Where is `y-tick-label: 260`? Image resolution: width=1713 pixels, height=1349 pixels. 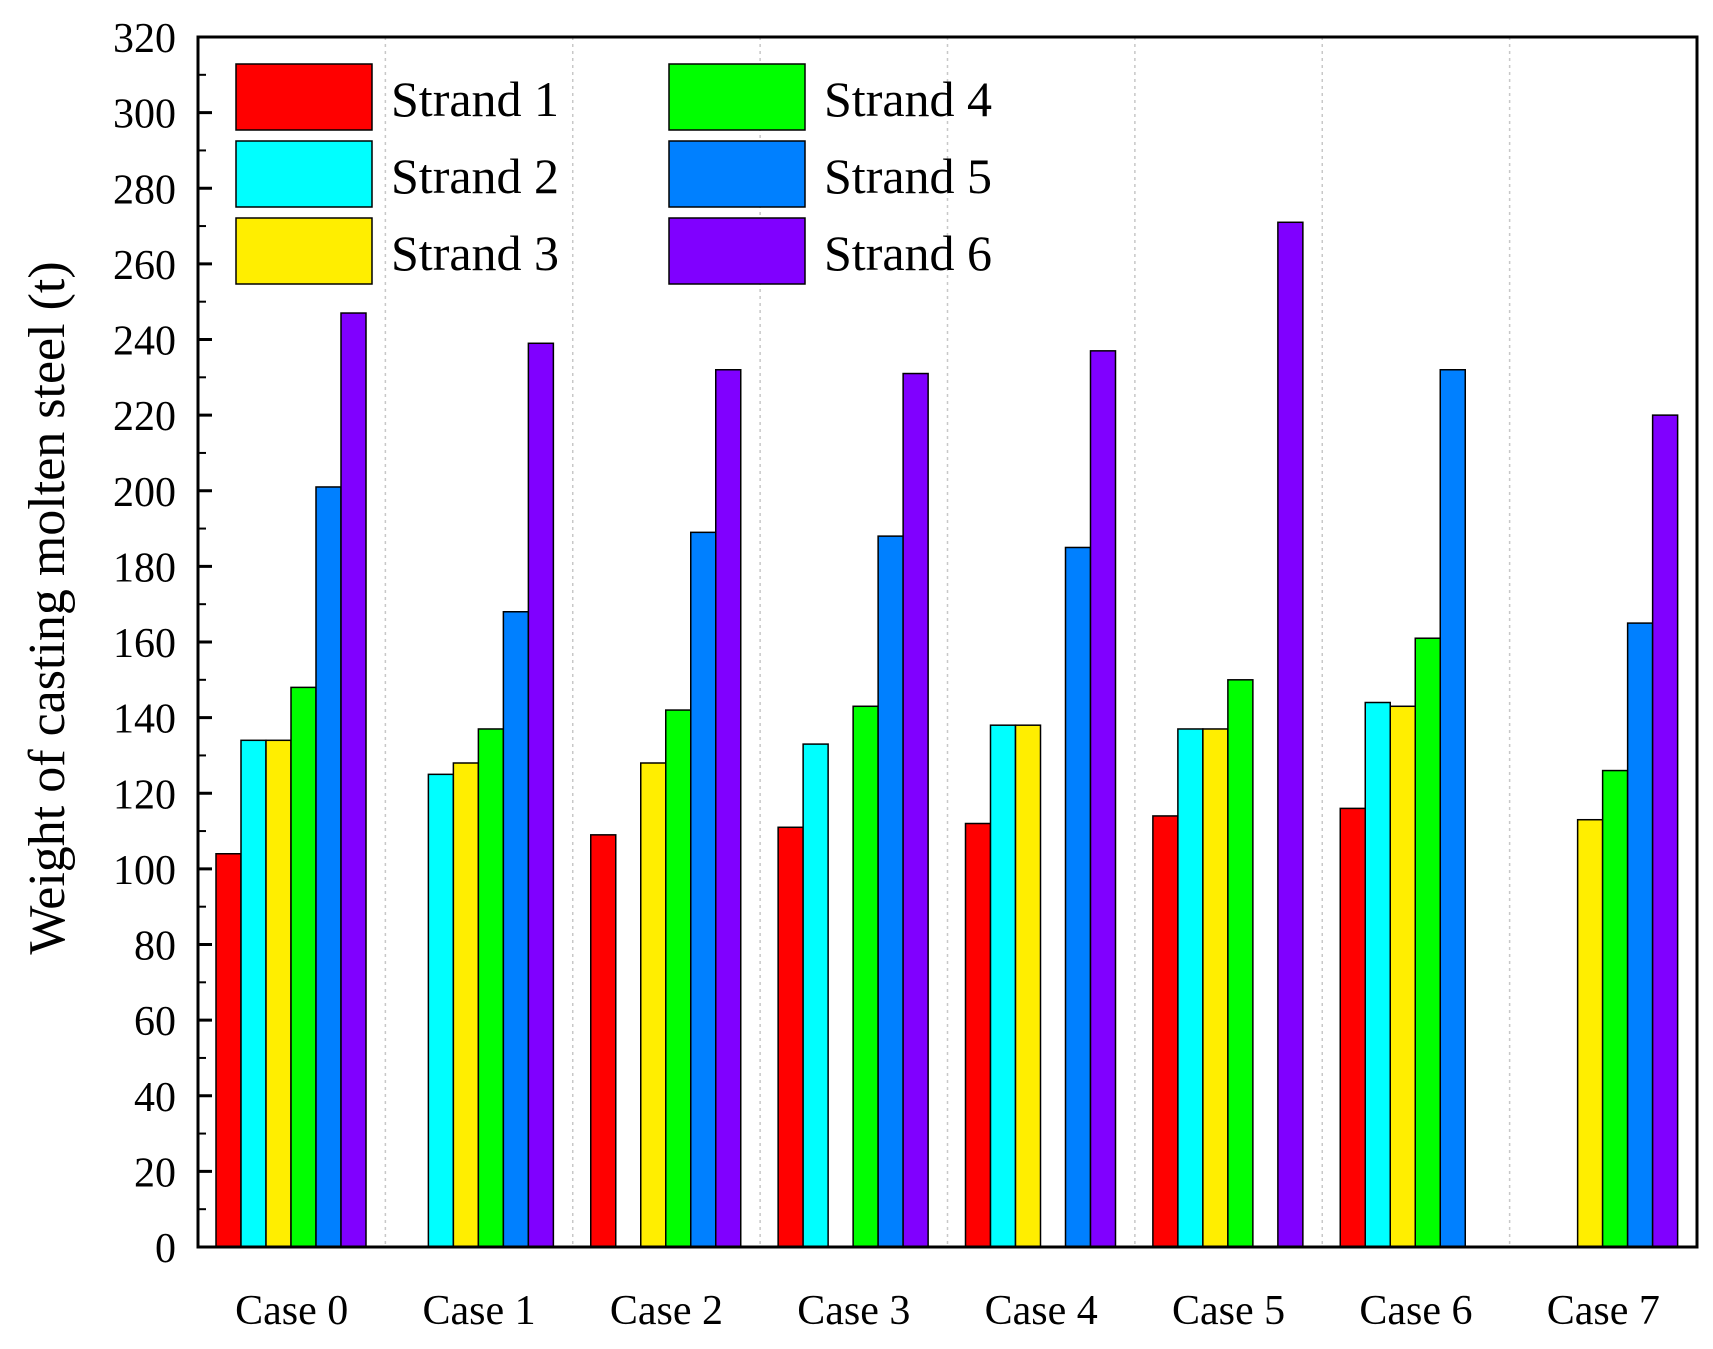
y-tick-label: 260 is located at coordinates (144, 266).